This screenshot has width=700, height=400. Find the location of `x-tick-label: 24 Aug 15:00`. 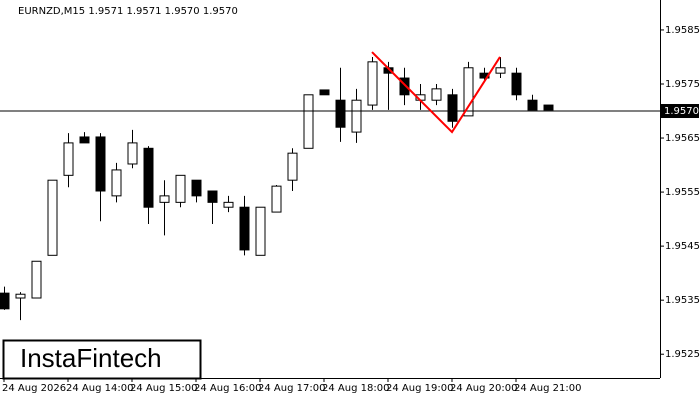

x-tick-label: 24 Aug 15:00 is located at coordinates (163, 388).